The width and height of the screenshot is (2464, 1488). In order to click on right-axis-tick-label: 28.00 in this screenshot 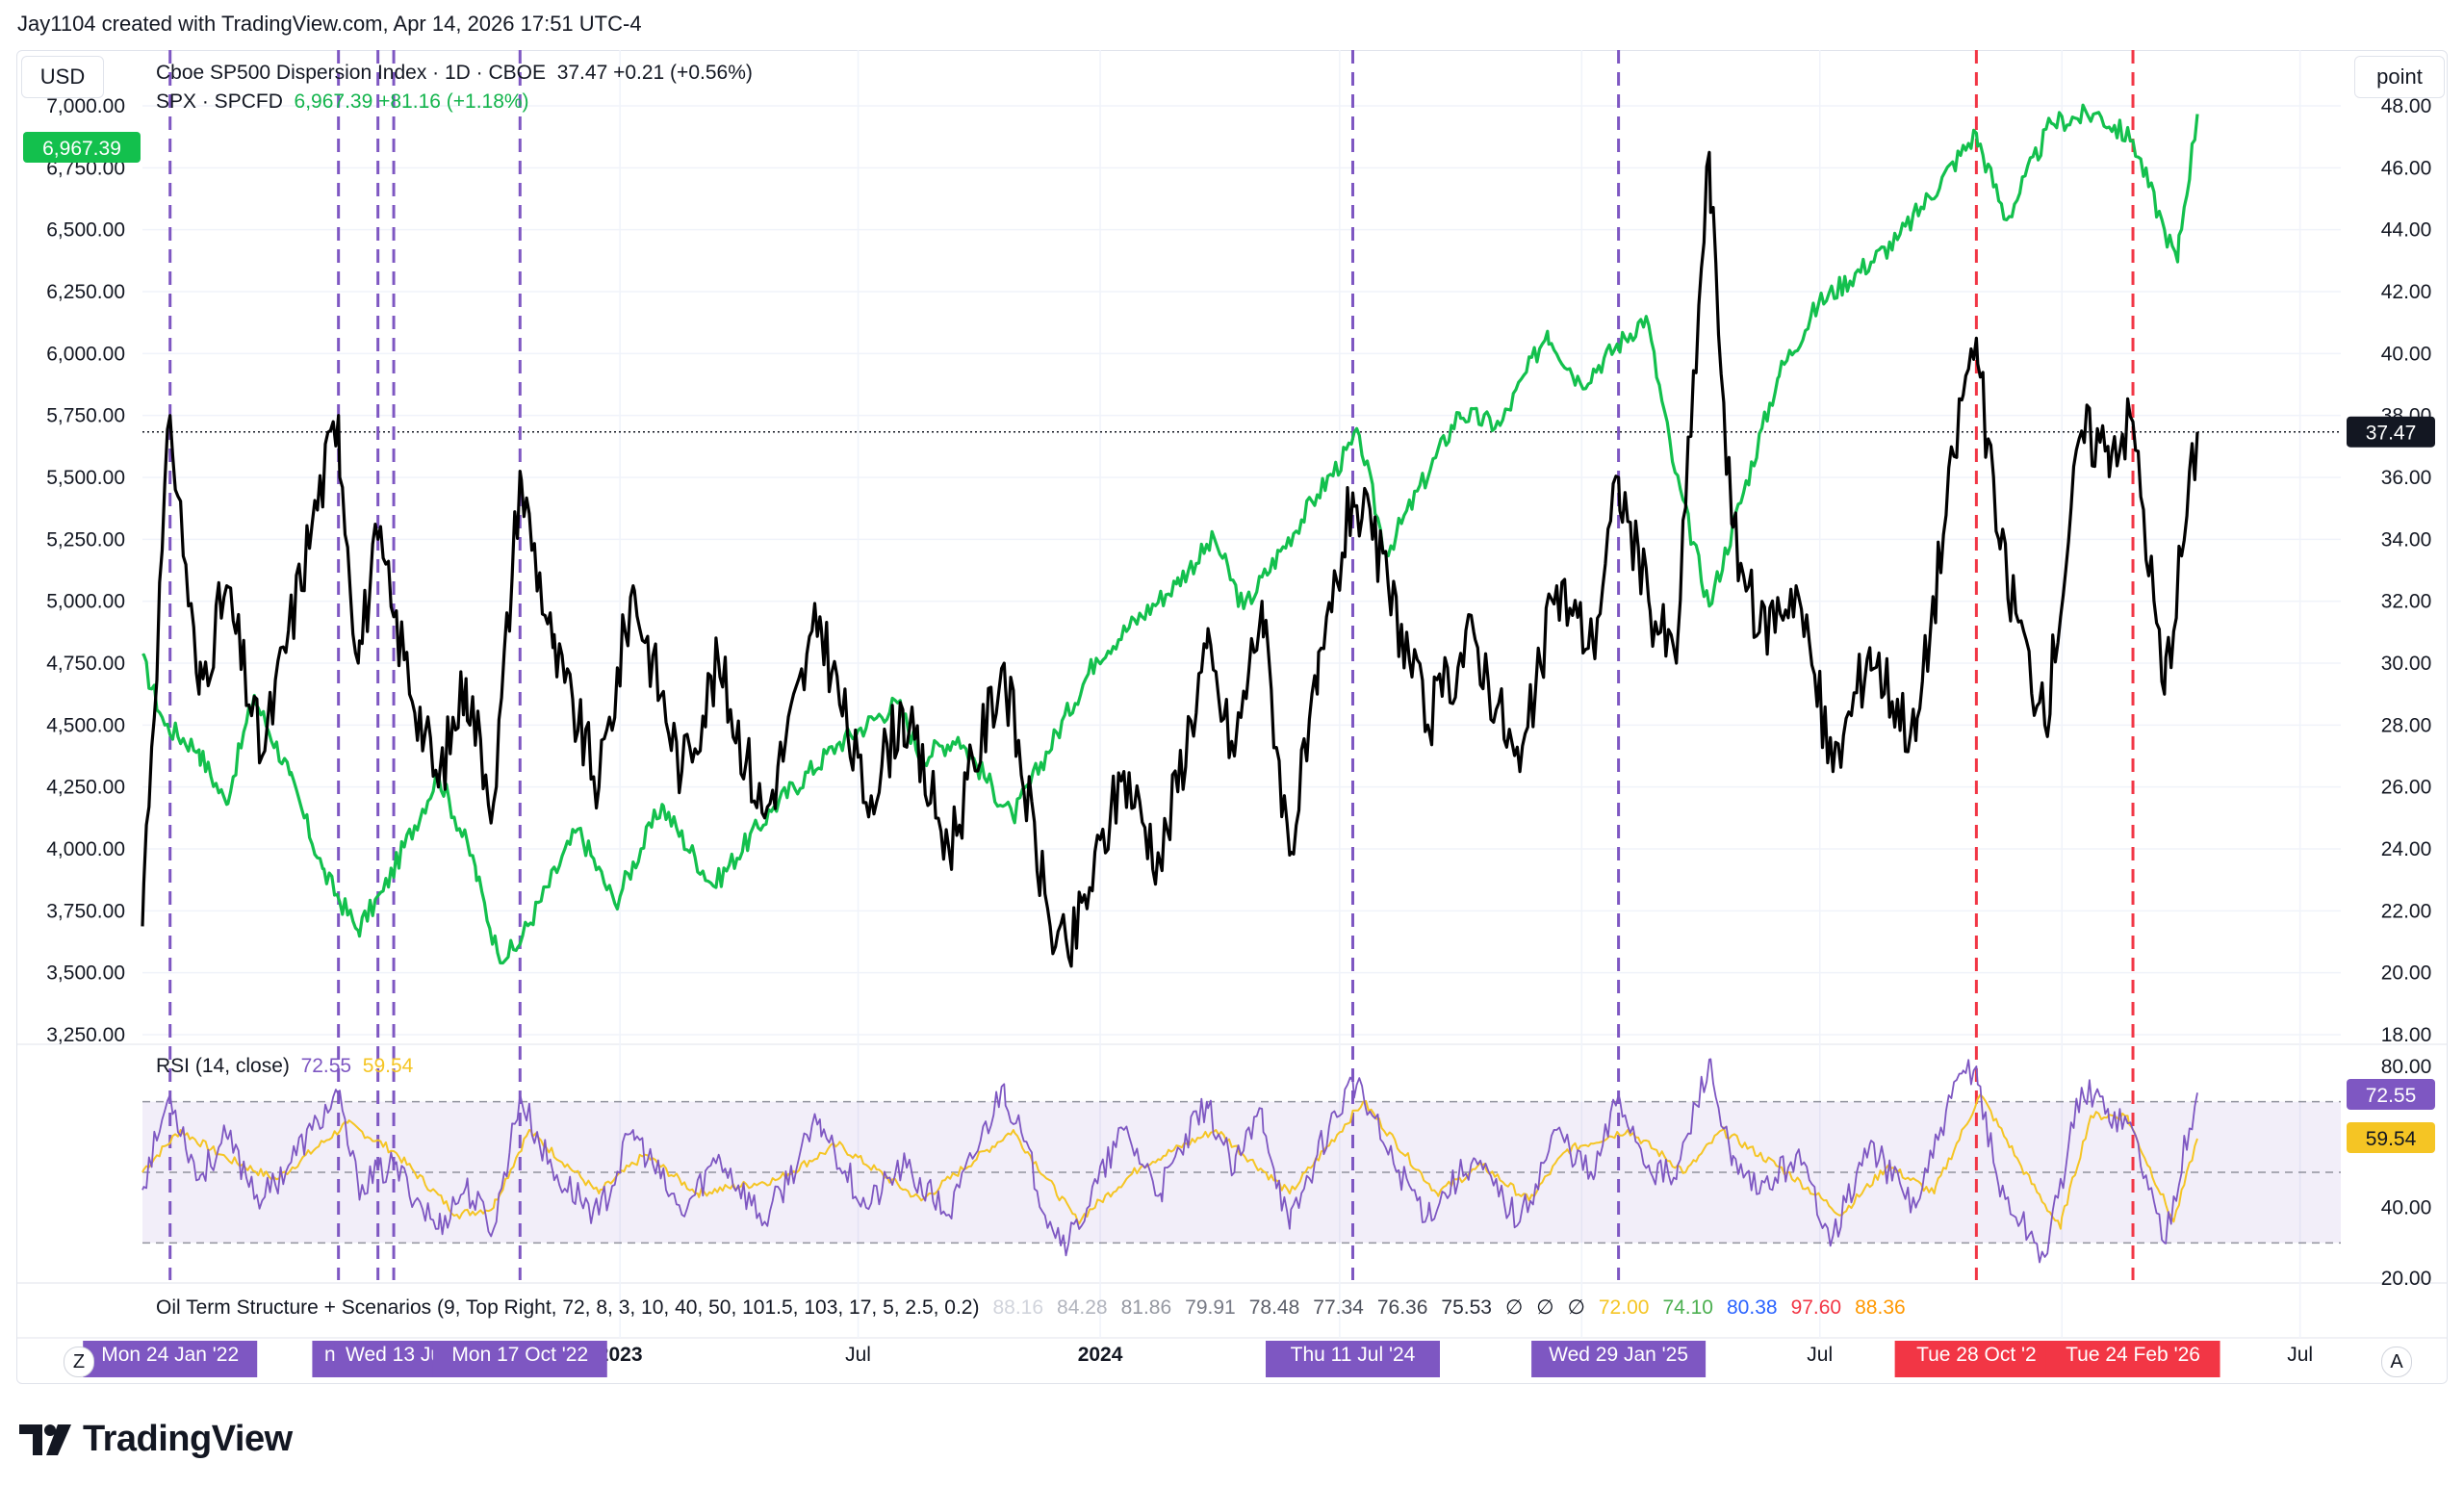, I will do `click(2406, 725)`.